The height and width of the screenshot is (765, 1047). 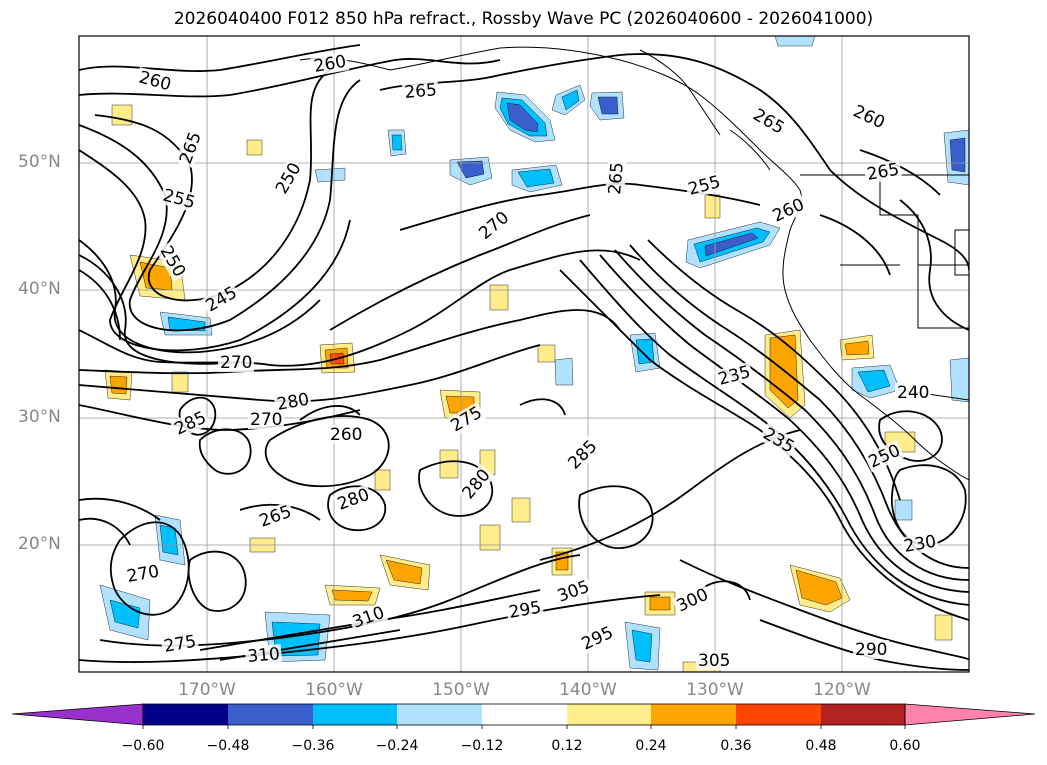 I want to click on colorbar-tick-label: −0.24, so click(x=397, y=746).